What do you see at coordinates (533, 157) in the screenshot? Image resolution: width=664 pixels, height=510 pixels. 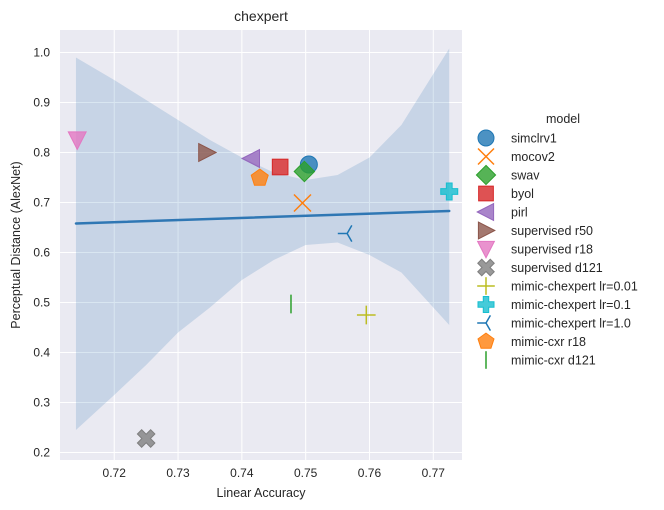 I see `legend-label: mocov2` at bounding box center [533, 157].